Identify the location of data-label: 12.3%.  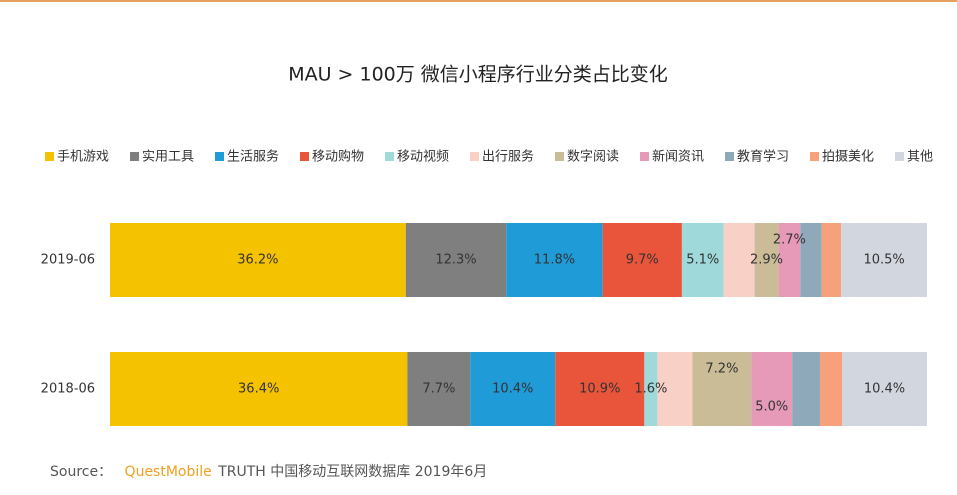
(455, 260).